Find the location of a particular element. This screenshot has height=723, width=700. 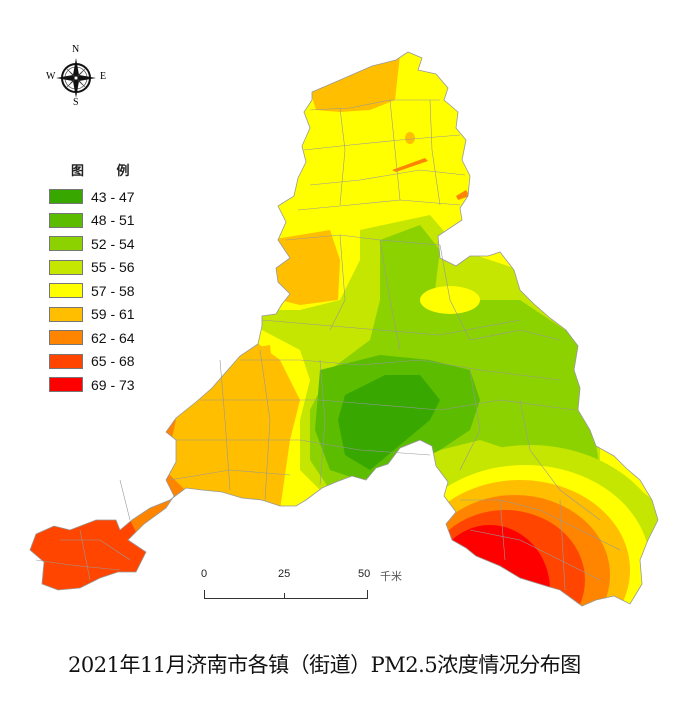

scale-mid-tick is located at coordinates (284, 595).